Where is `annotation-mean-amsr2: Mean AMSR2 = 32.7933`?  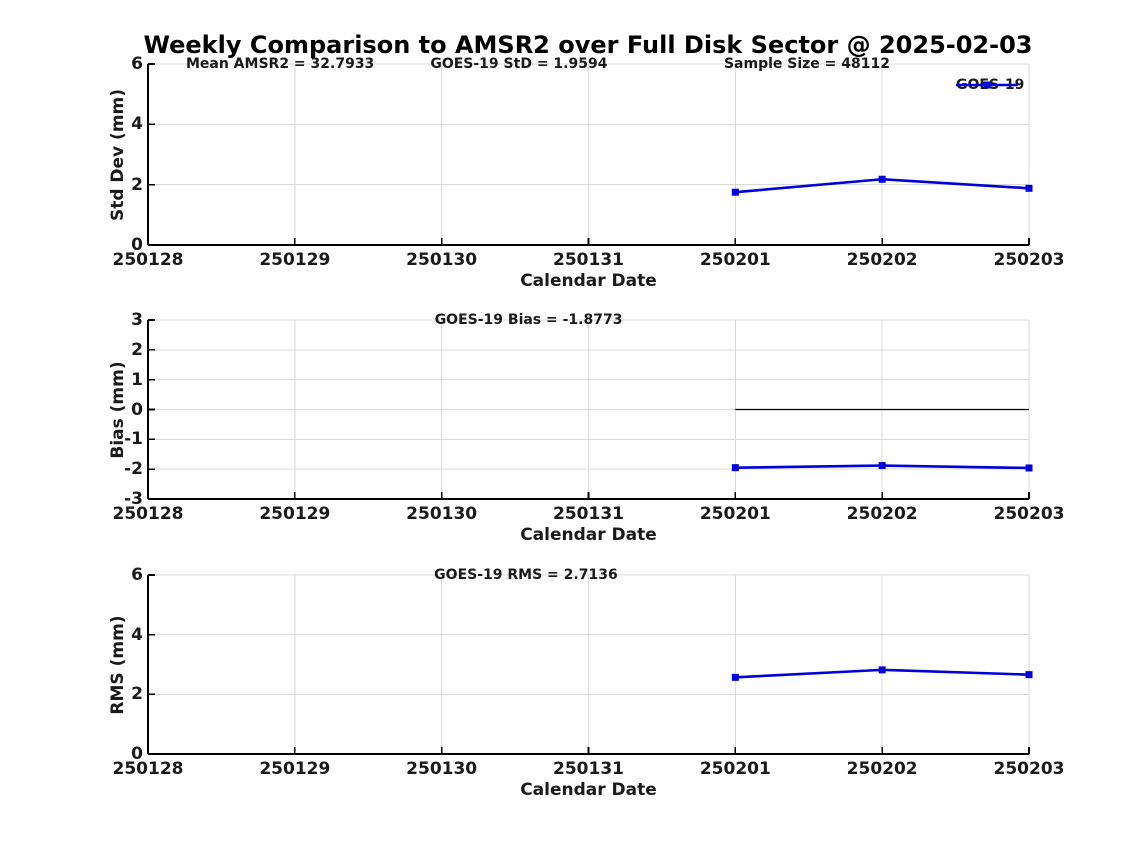
annotation-mean-amsr2: Mean AMSR2 = 32.7933 is located at coordinates (280, 64).